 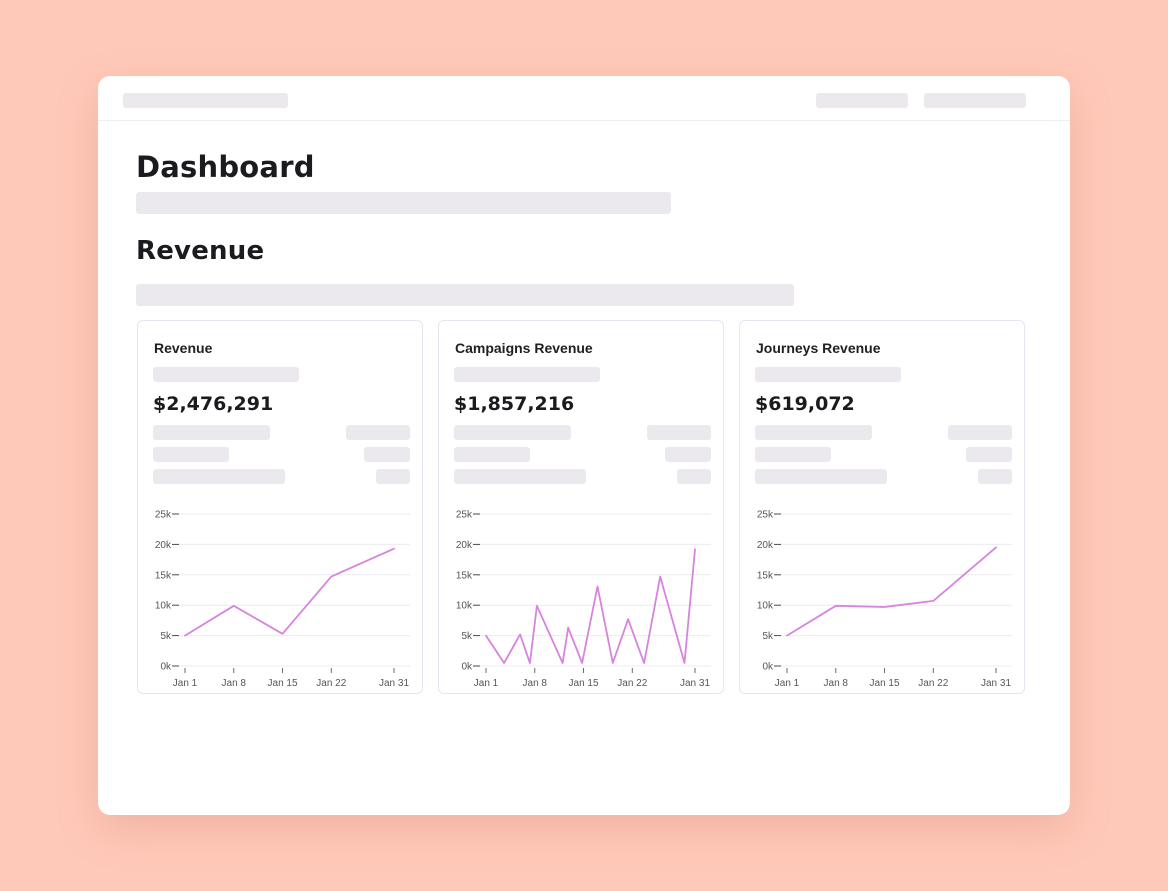 I want to click on page-description-placeholder, so click(x=403, y=203).